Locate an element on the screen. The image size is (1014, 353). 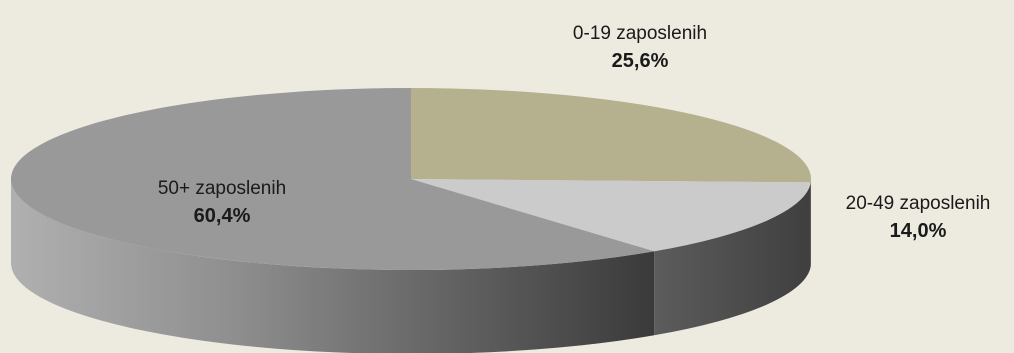
slice-label-0-19: 0-19 zaposlenih 25,6% is located at coordinates (640, 47).